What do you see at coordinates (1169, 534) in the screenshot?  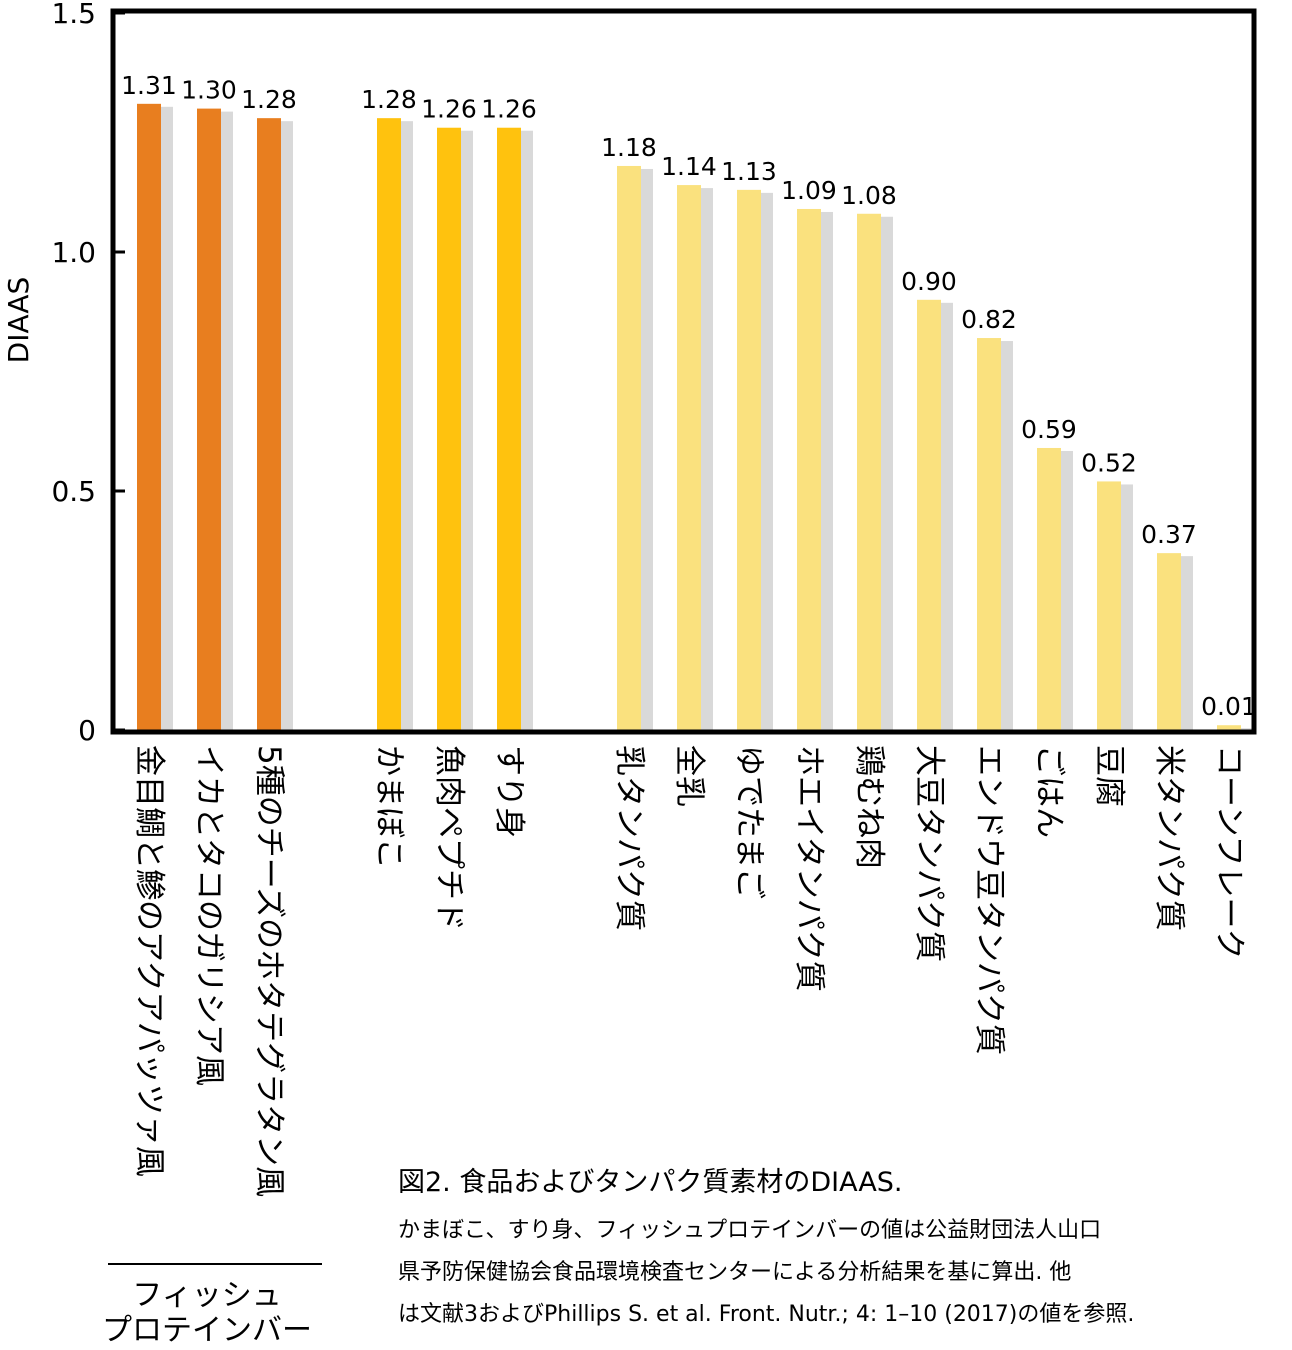 I see `value-label: 0.37` at bounding box center [1169, 534].